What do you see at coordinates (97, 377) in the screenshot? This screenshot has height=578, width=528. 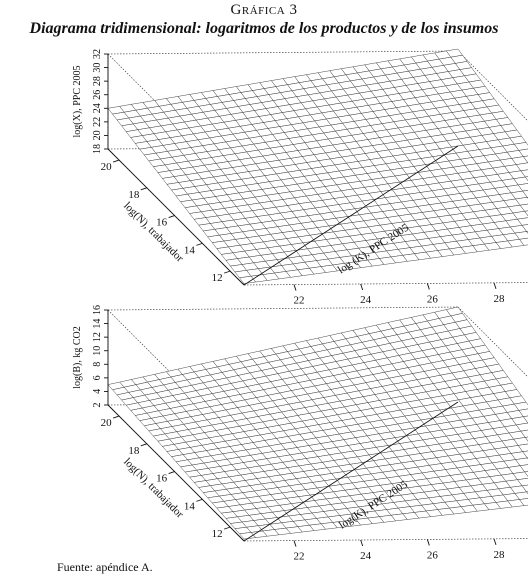 I see `z-tick-label: 6` at bounding box center [97, 377].